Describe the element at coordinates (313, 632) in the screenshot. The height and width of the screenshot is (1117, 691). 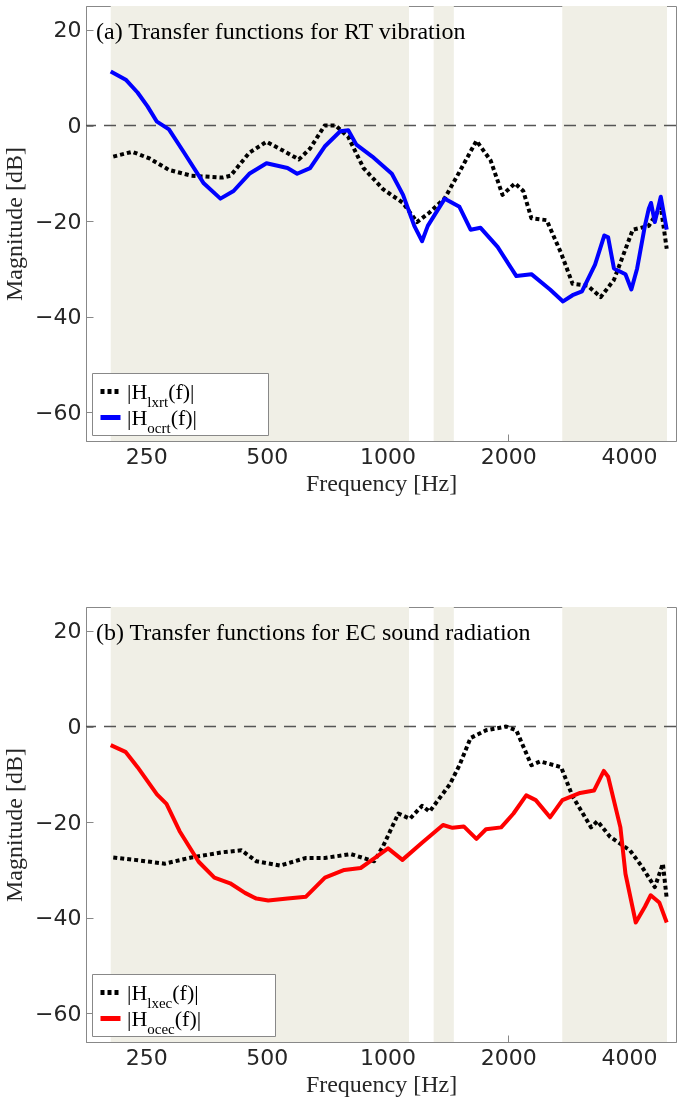
I see `text: (b) Transfer functions for EC sound radiation` at that location.